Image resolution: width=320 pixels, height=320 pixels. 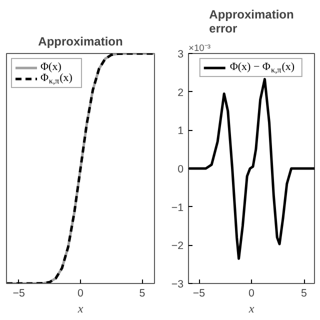 I want to click on chart-title: Approximation, so click(x=80, y=41).